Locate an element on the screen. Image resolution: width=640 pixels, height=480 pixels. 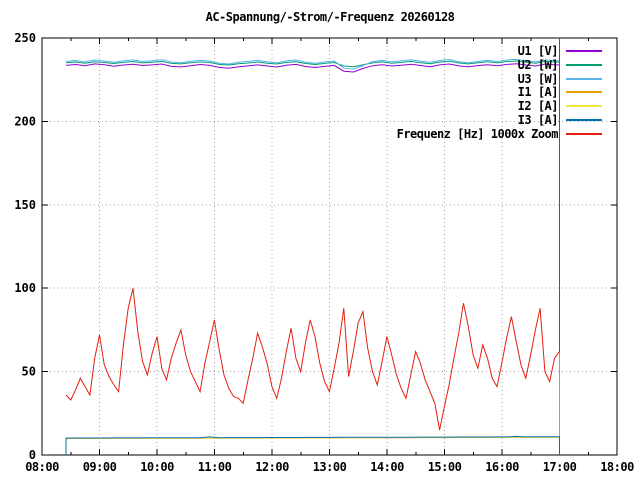
x-tick-label: 09:00 is located at coordinates (100, 467).